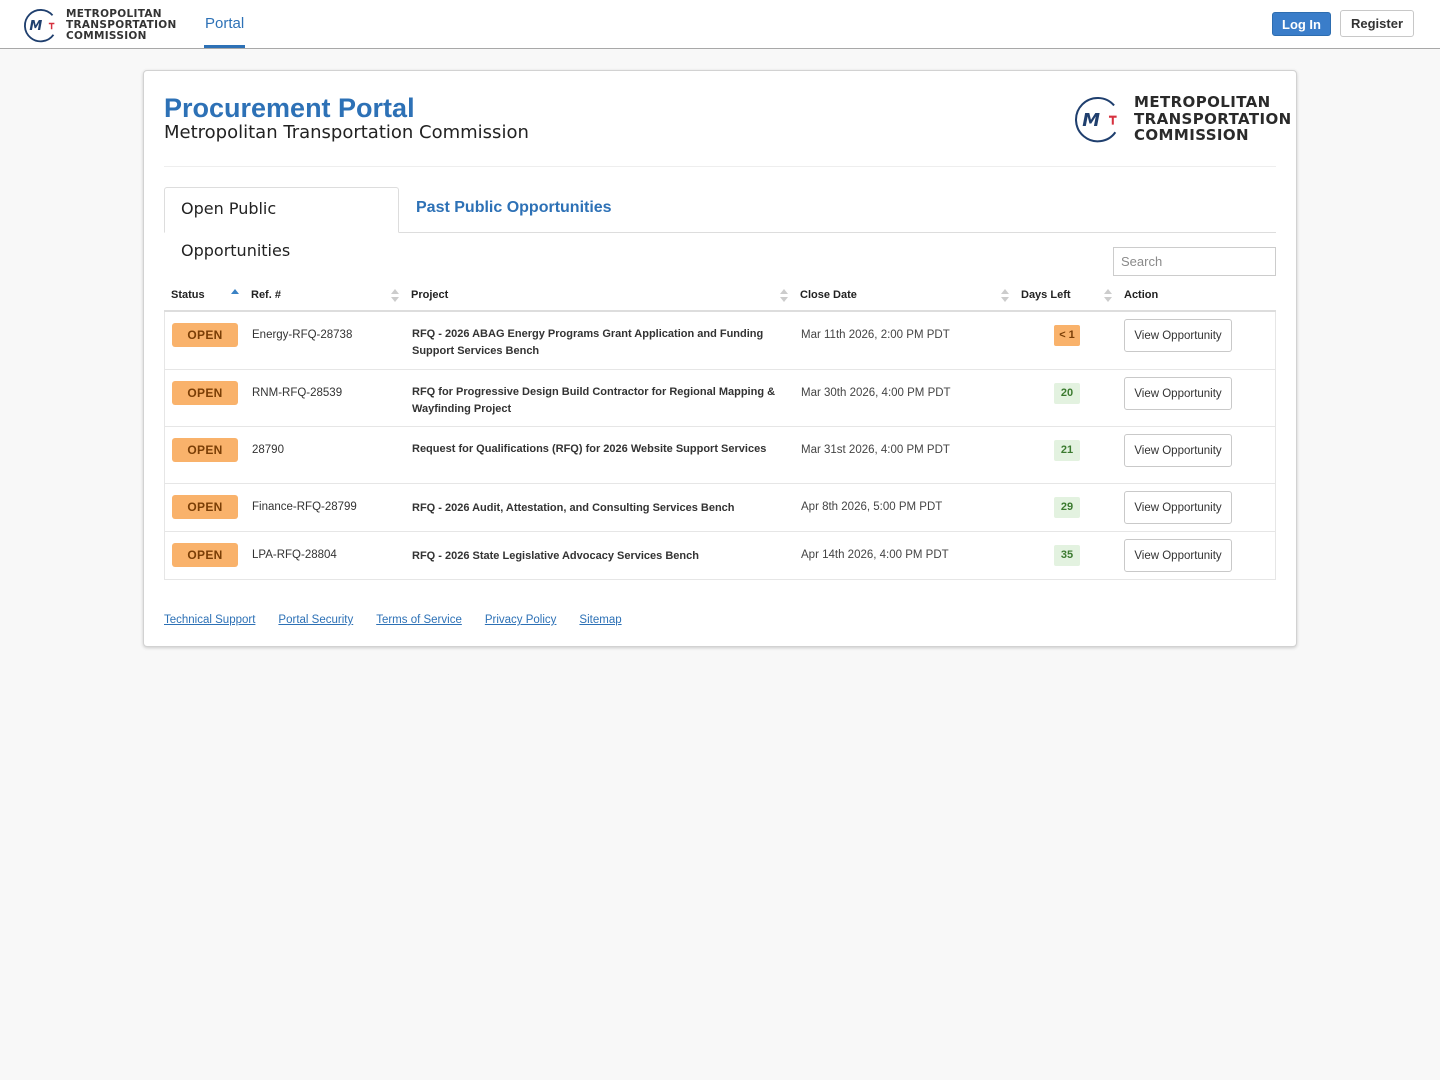 This screenshot has width=1440, height=1080. What do you see at coordinates (514, 207) in the screenshot?
I see `tab-past-opportunities: Past Public Opportunities` at bounding box center [514, 207].